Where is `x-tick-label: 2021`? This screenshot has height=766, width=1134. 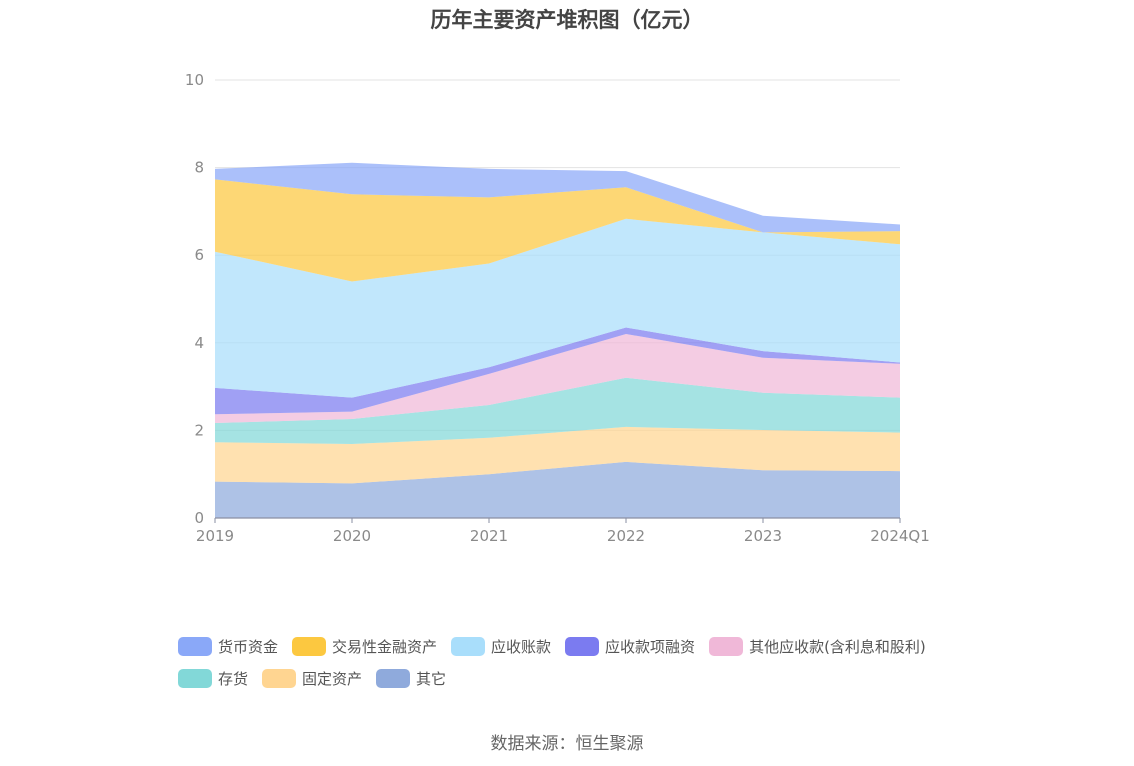
x-tick-label: 2021 is located at coordinates (489, 536).